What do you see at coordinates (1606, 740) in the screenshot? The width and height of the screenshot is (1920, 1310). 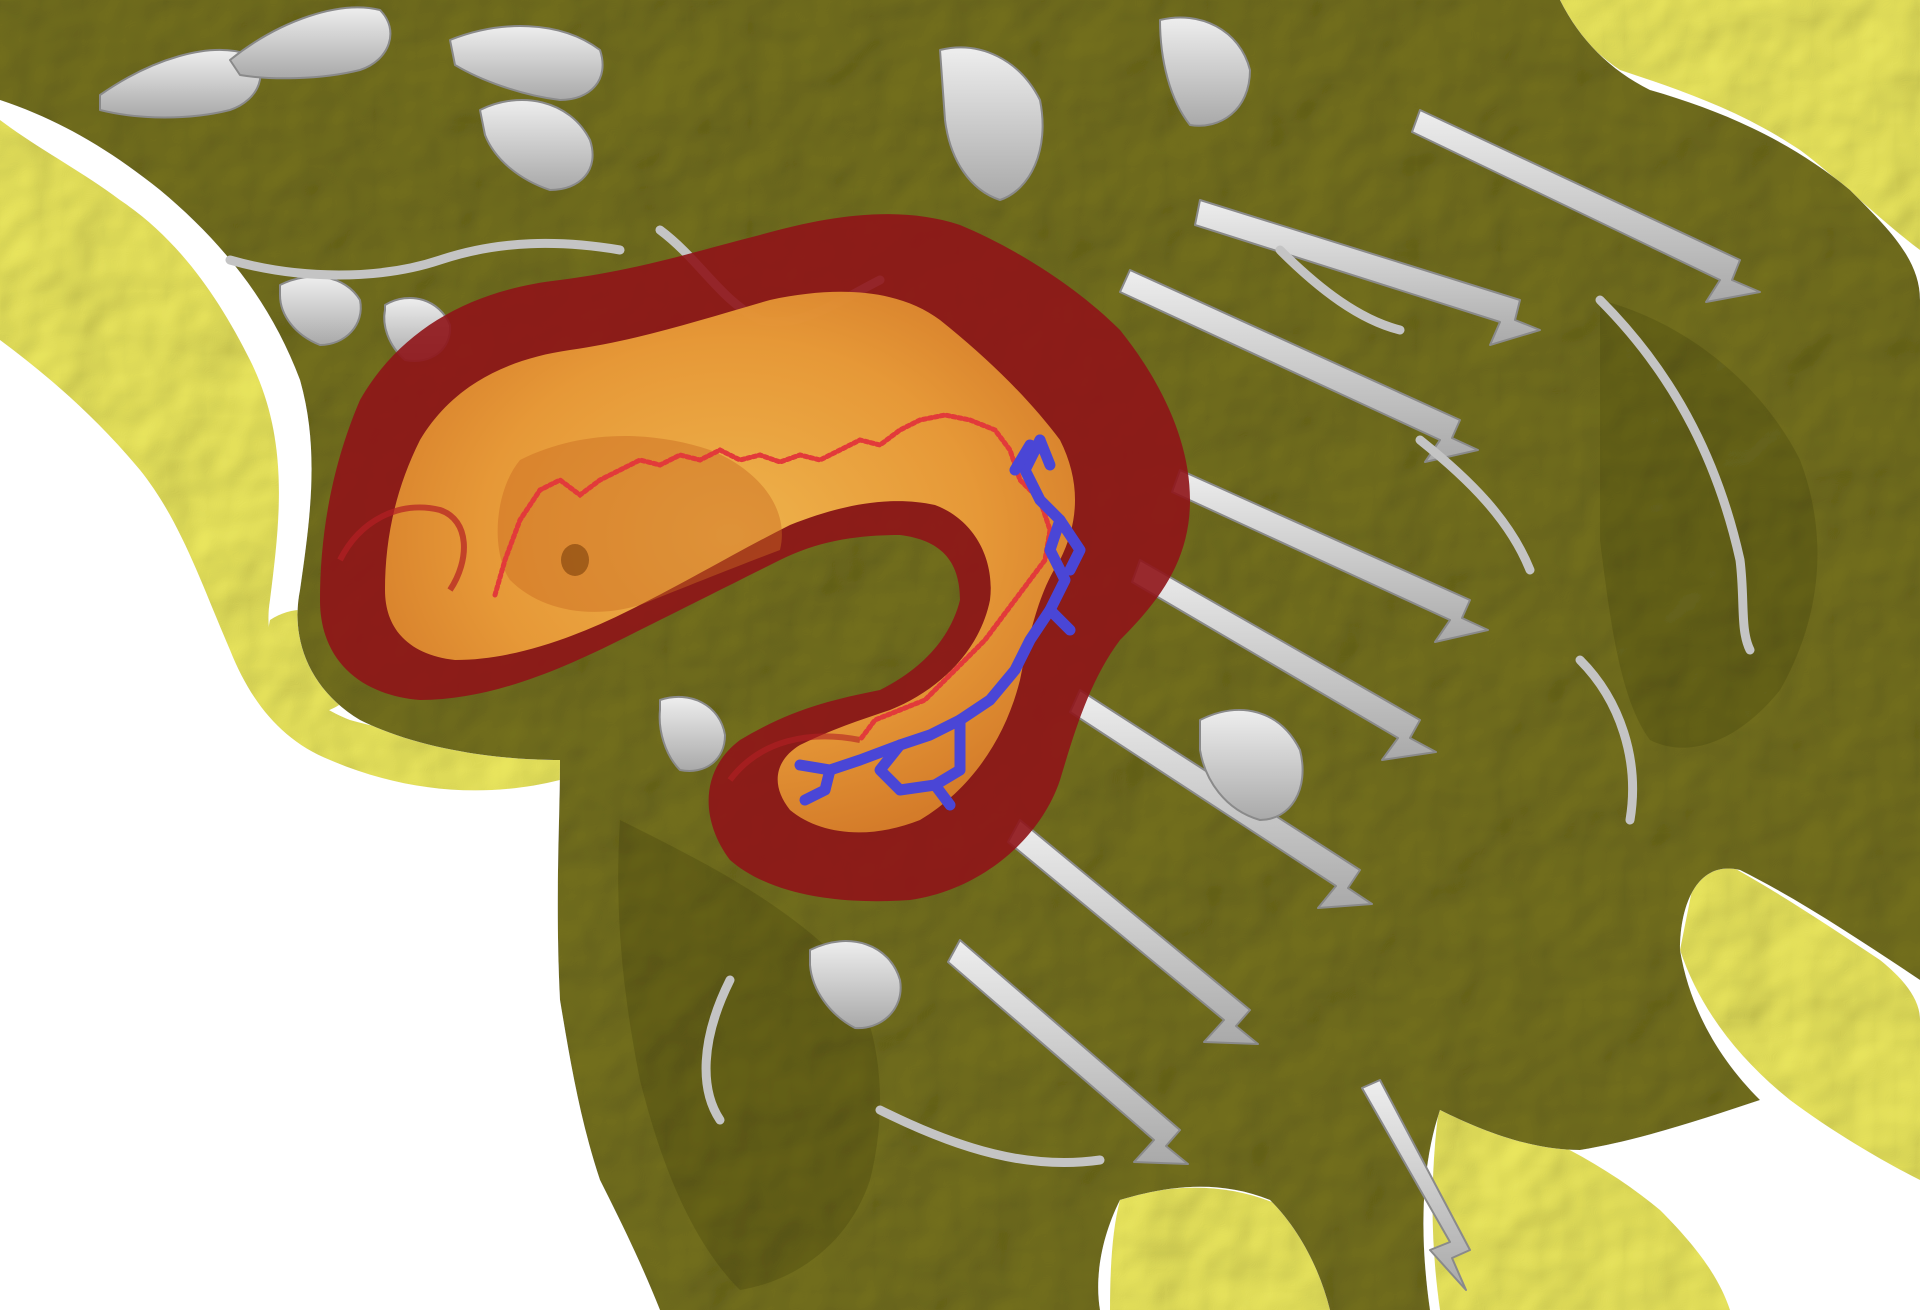 I see `loop-far-right` at bounding box center [1606, 740].